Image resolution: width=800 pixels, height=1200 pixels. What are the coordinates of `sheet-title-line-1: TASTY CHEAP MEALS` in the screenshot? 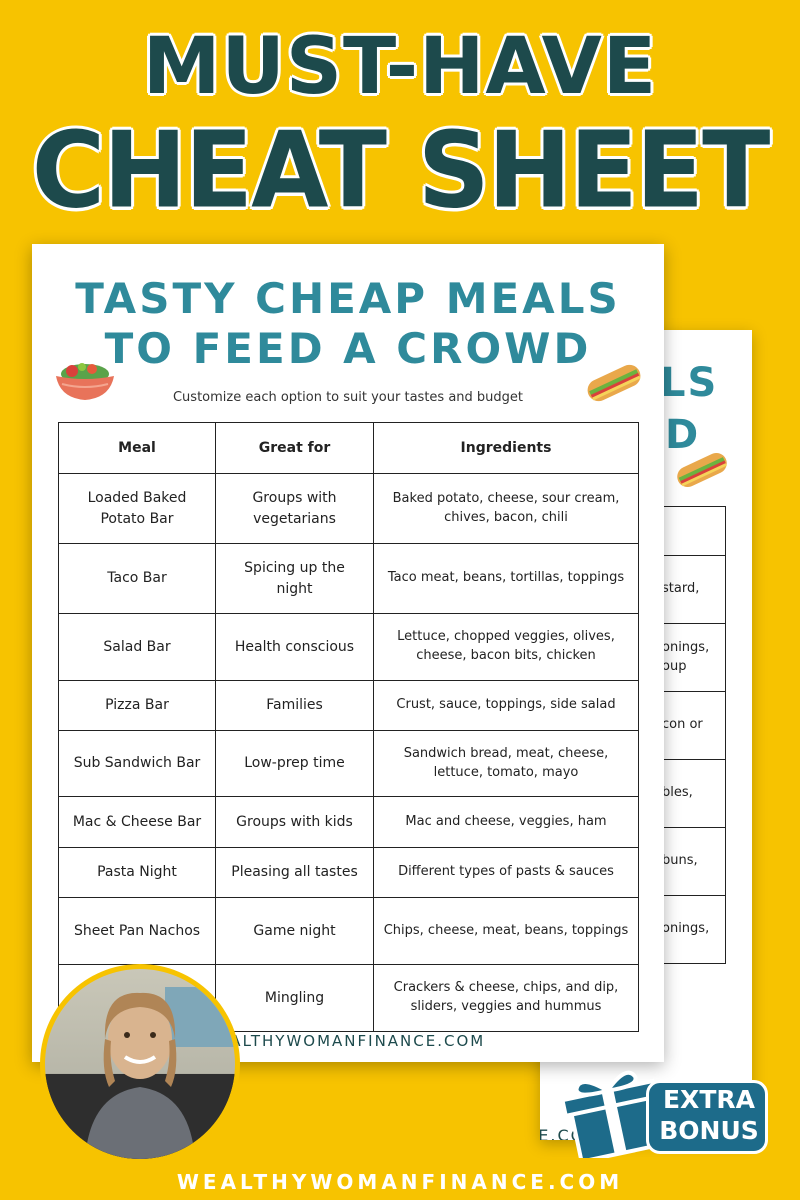 It's located at (348, 298).